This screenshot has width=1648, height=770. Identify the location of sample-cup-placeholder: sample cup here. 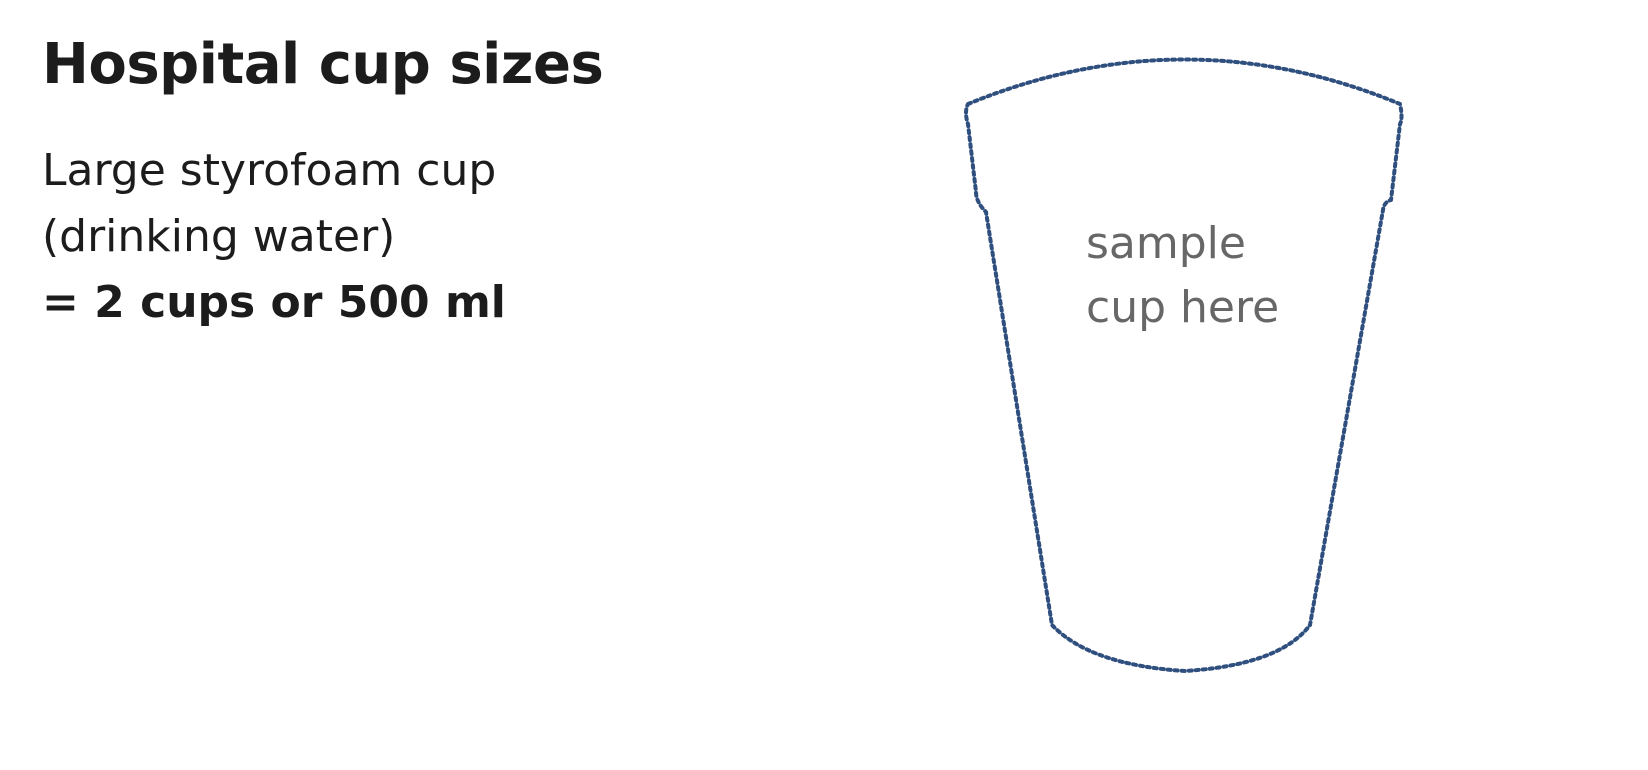
(1182, 276).